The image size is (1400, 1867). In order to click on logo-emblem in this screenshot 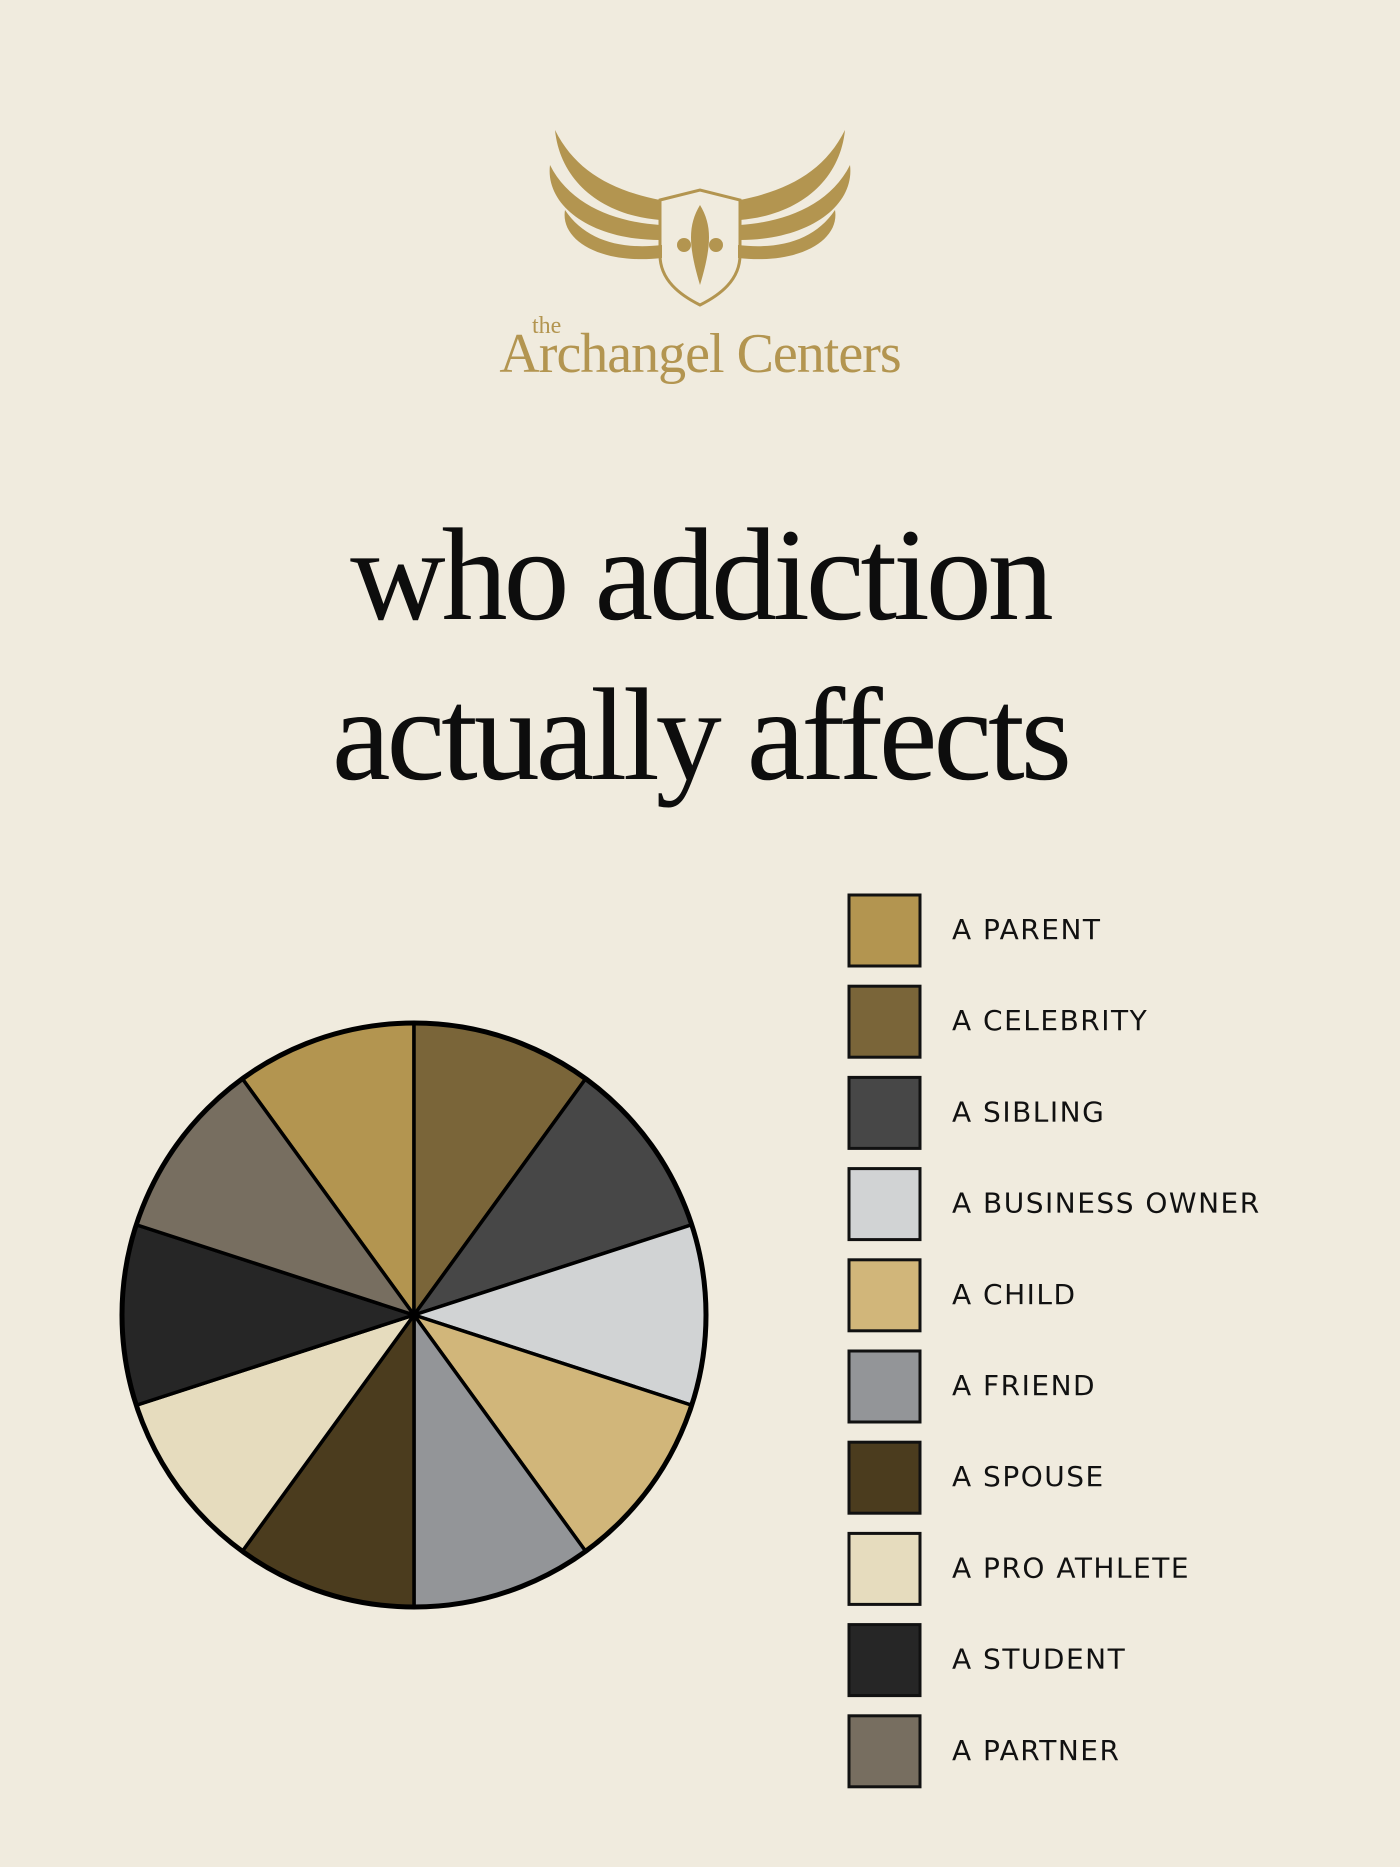, I will do `click(700, 218)`.